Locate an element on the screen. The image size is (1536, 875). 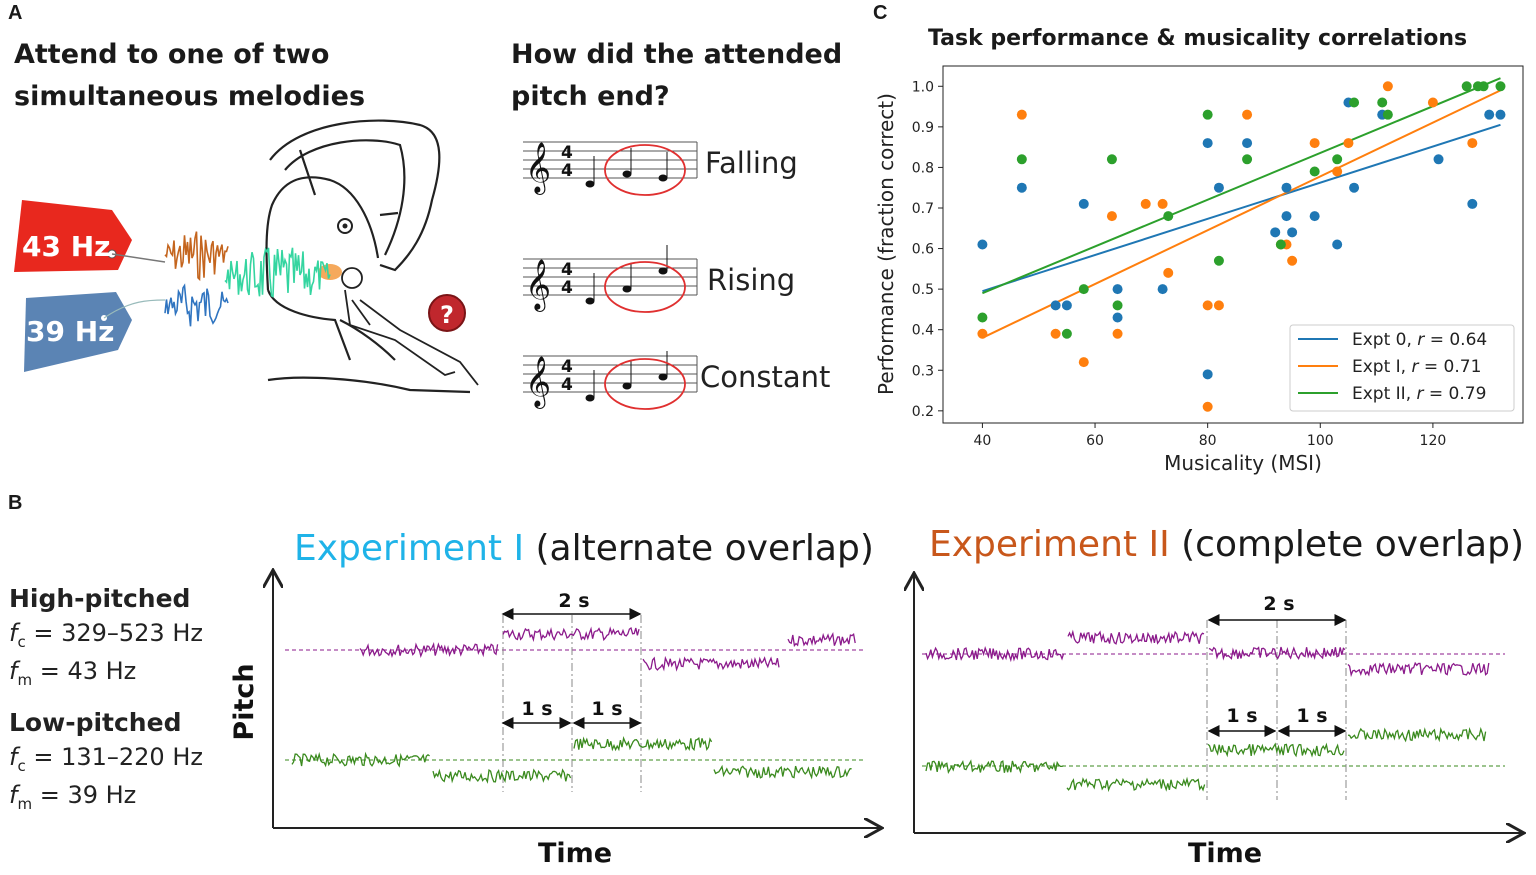
low-fc-value: = 131–220 Hz is located at coordinates (118, 757).